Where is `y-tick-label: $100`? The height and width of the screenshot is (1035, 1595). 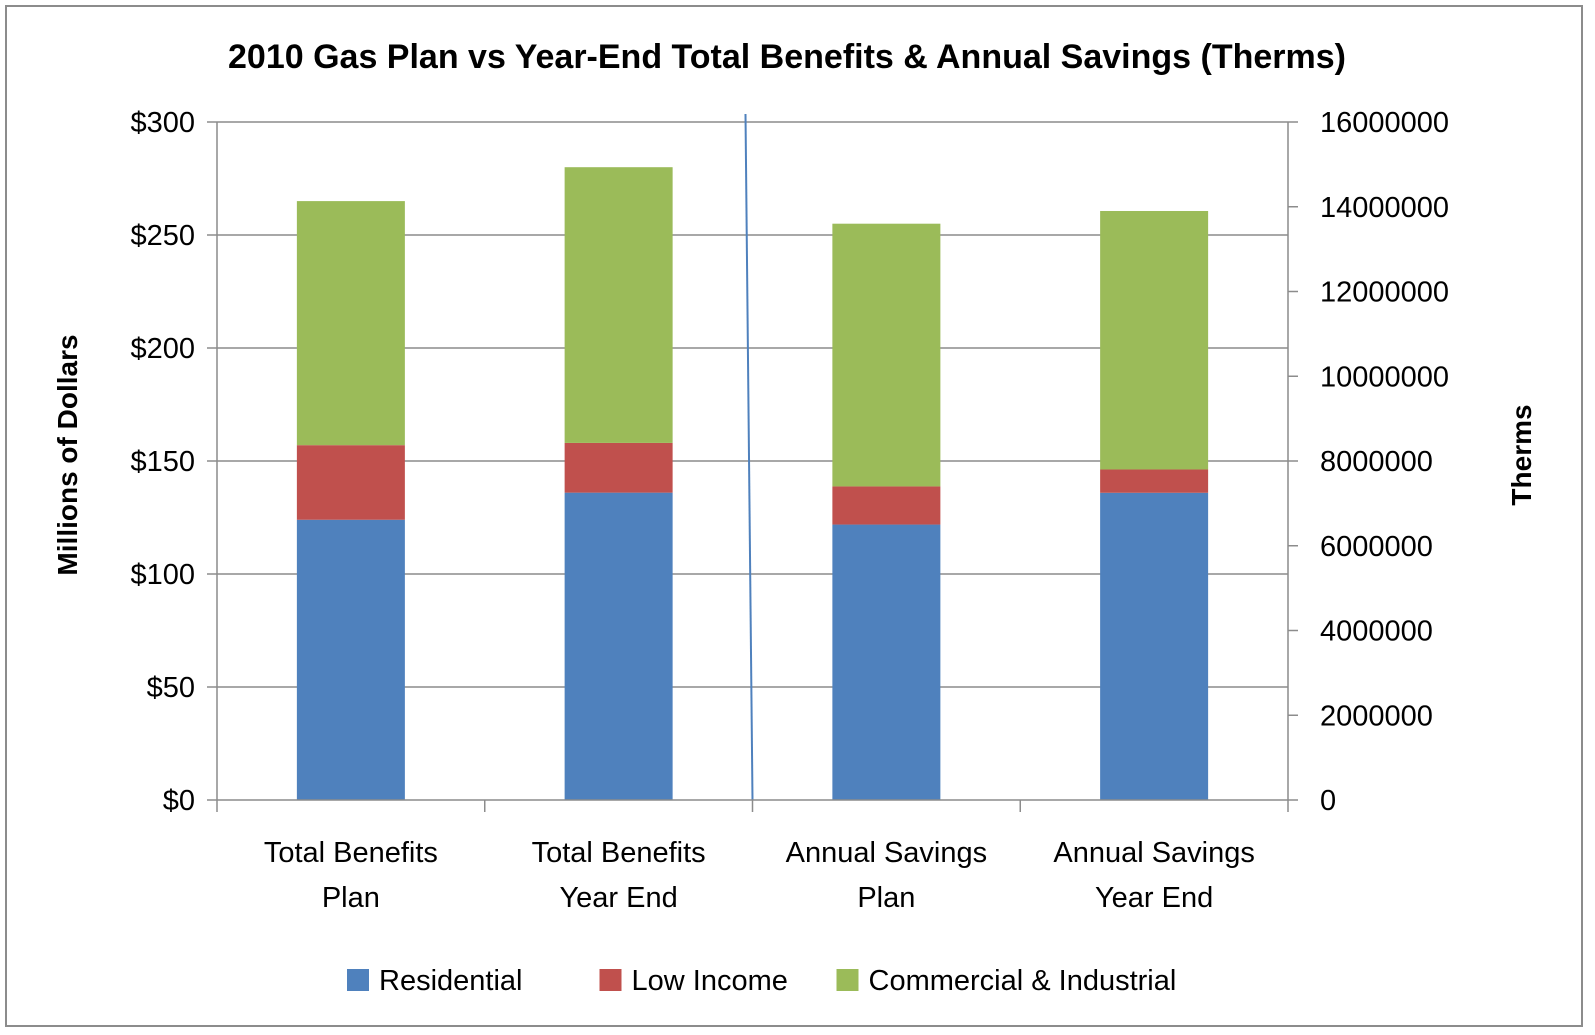
y-tick-label: $100 is located at coordinates (162, 575).